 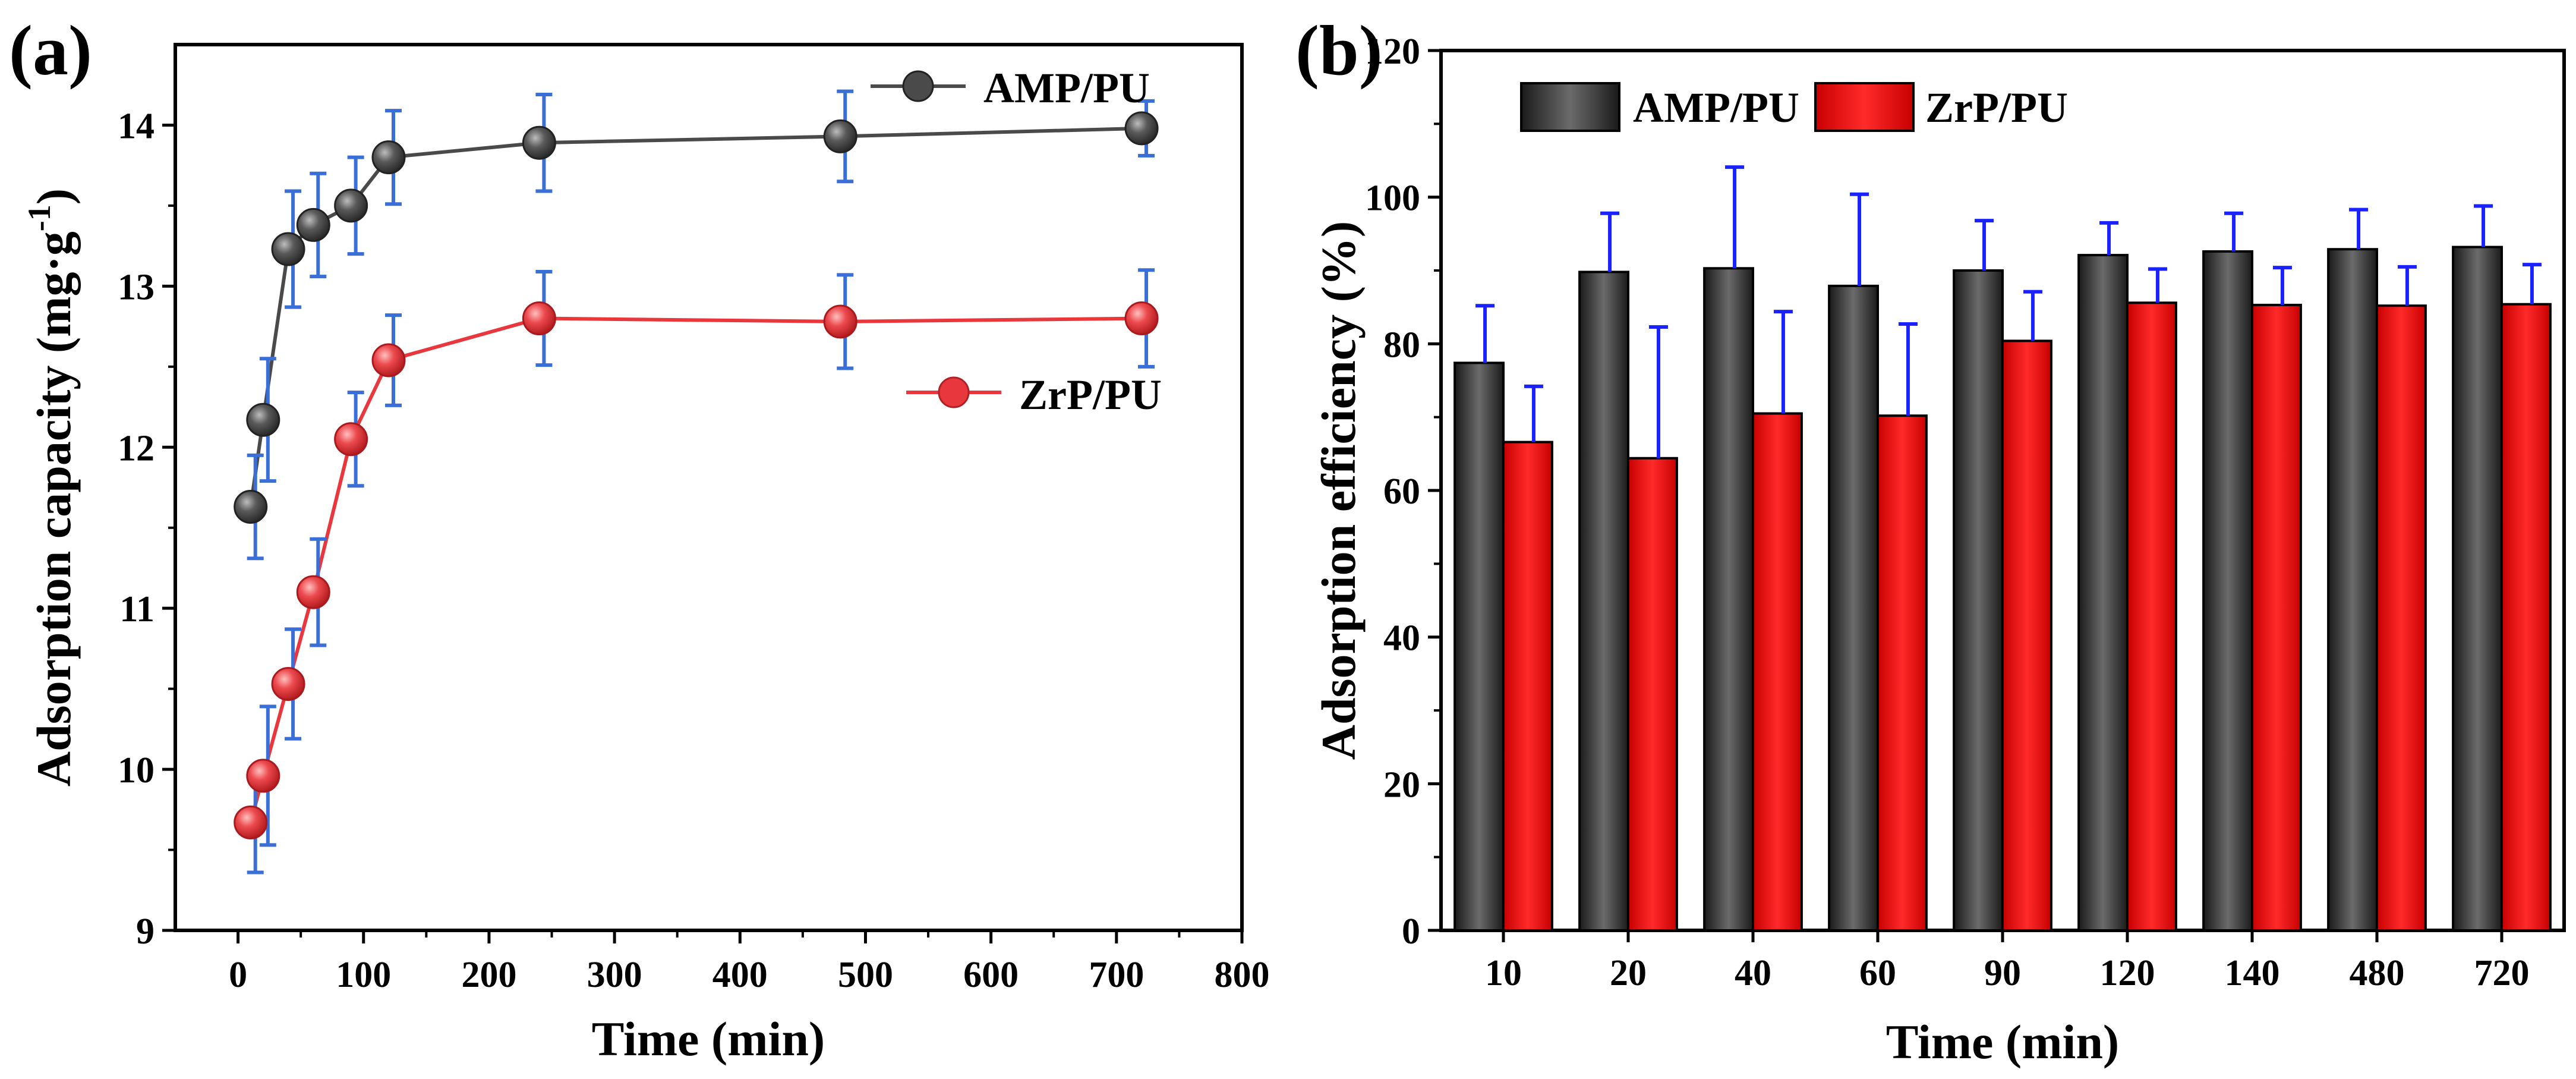 I want to click on panel-a-y-axis-label: Adsorption capacity (mg·g-1), so click(x=51, y=488).